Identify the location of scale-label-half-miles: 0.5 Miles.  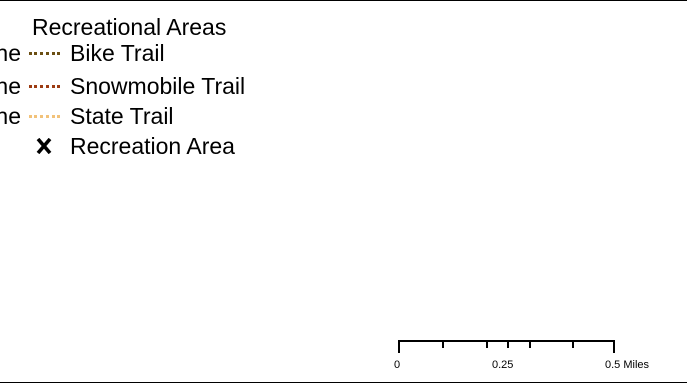
(627, 365).